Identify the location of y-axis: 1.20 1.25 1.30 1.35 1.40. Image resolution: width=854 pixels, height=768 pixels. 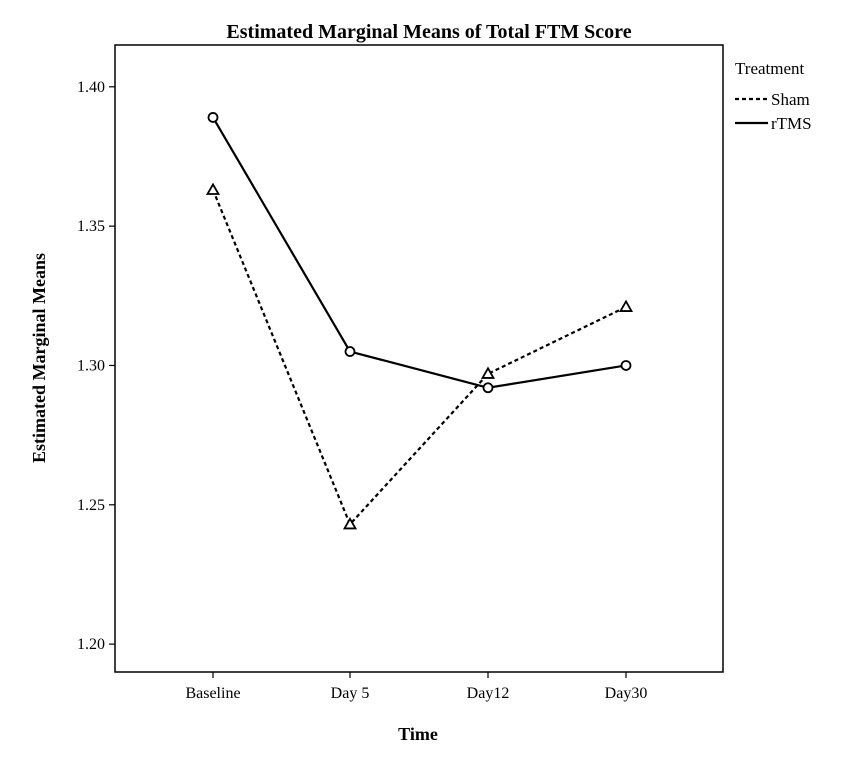
(96, 366).